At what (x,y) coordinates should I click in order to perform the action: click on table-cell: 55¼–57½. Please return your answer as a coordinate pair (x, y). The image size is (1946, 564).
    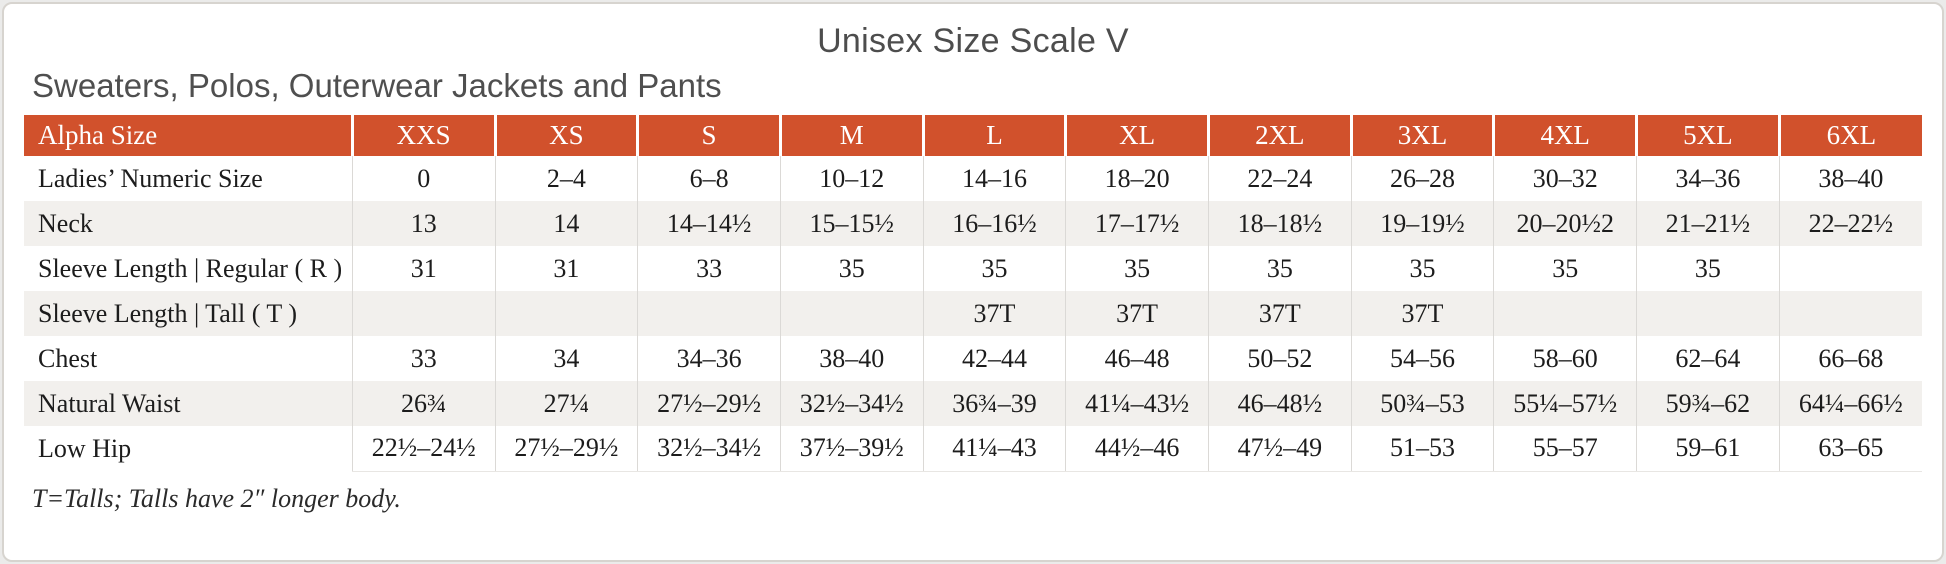
    Looking at the image, I should click on (1565, 403).